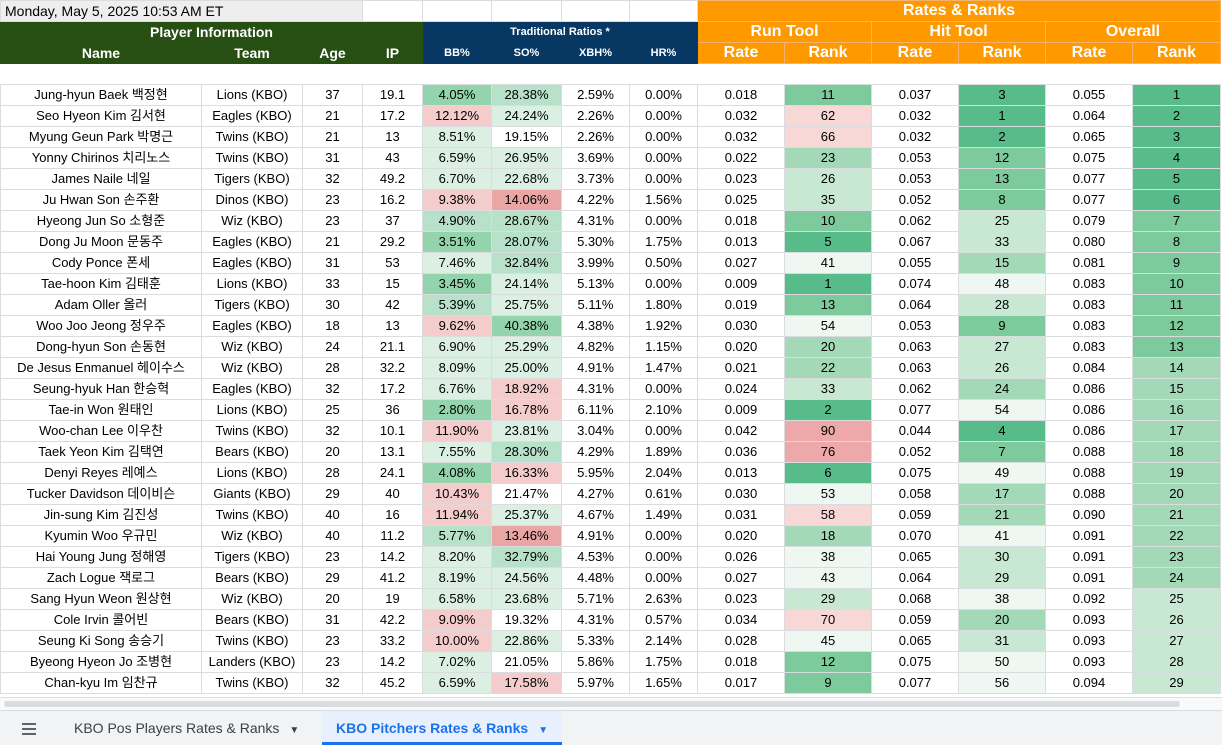 This screenshot has height=748, width=1222. I want to click on table-cell: Denyi Reyes 레예스, so click(101, 473).